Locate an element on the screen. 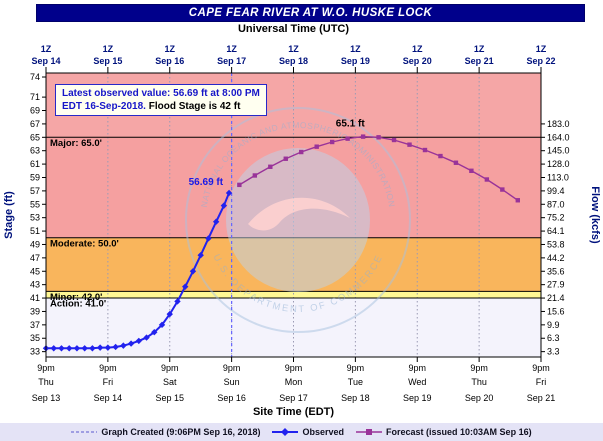  svg-text: 87.0 is located at coordinates (556, 204).